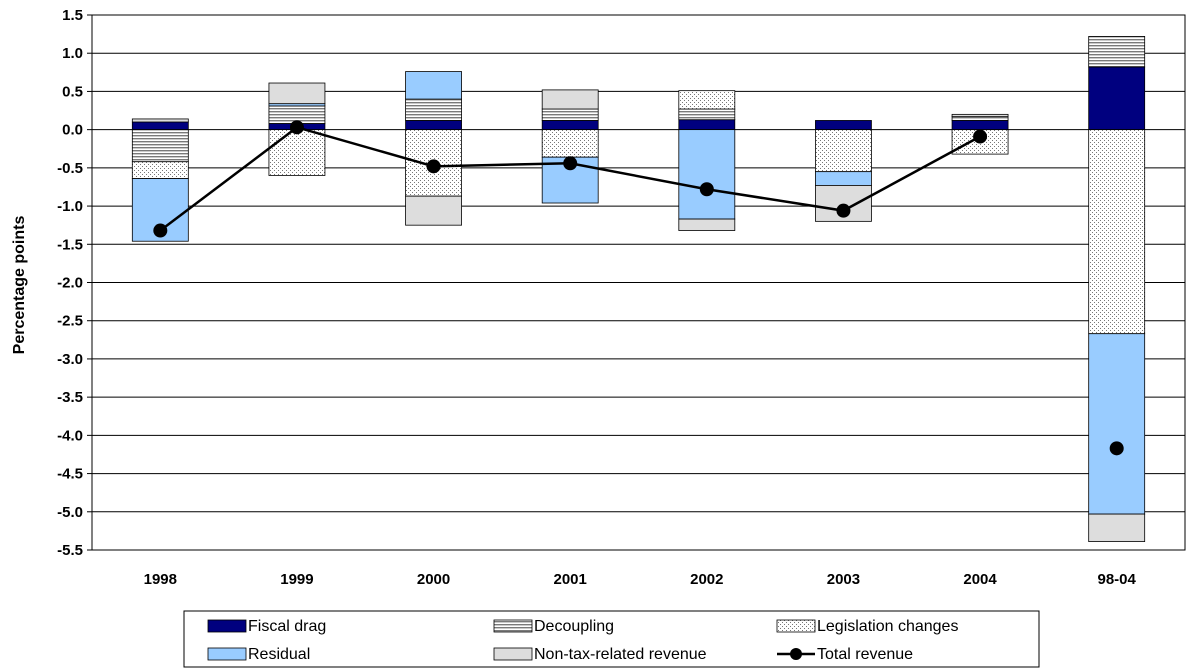  I want to click on legend-item: Decoupling, so click(553, 626).